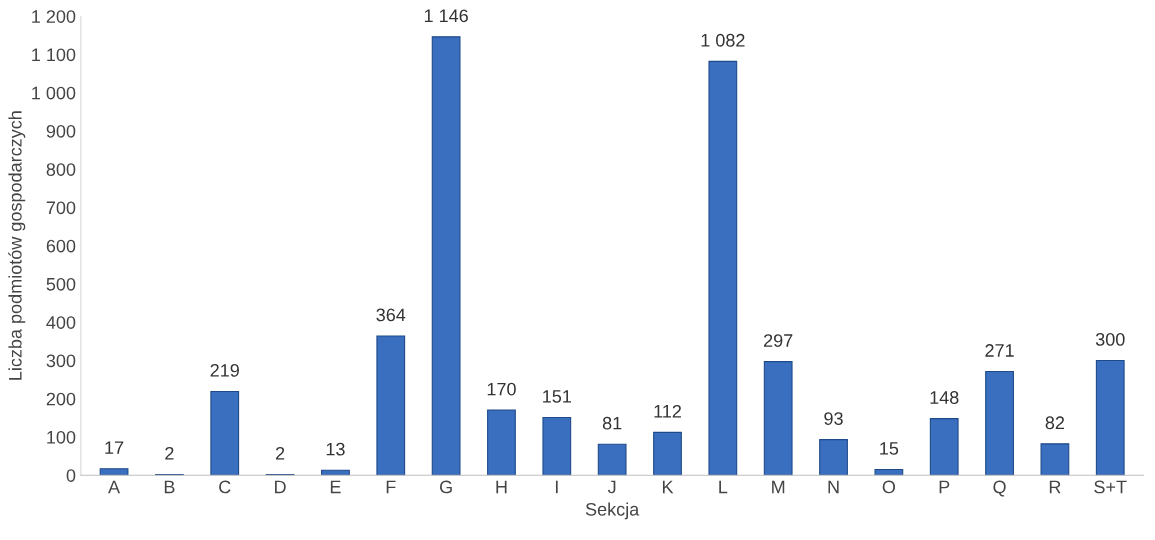 The image size is (1155, 540). I want to click on x-tick-label: C, so click(225, 487).